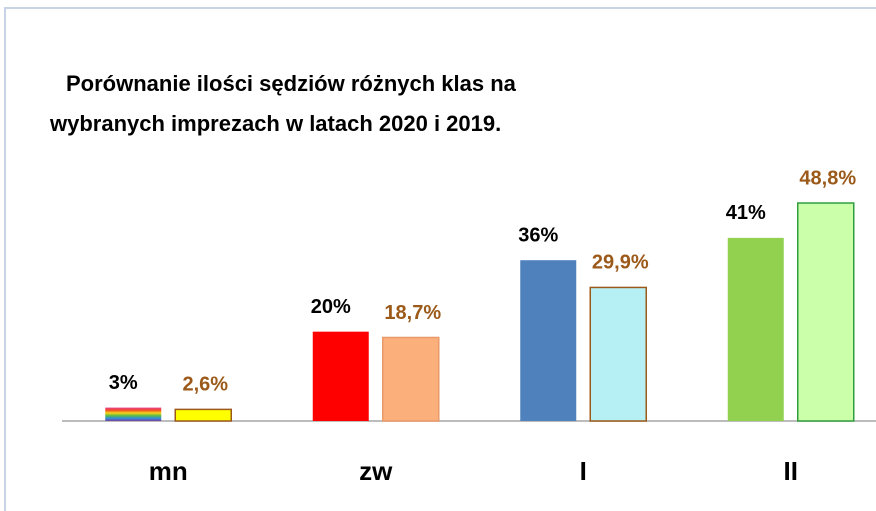  What do you see at coordinates (791, 471) in the screenshot?
I see `x-tick-label: II` at bounding box center [791, 471].